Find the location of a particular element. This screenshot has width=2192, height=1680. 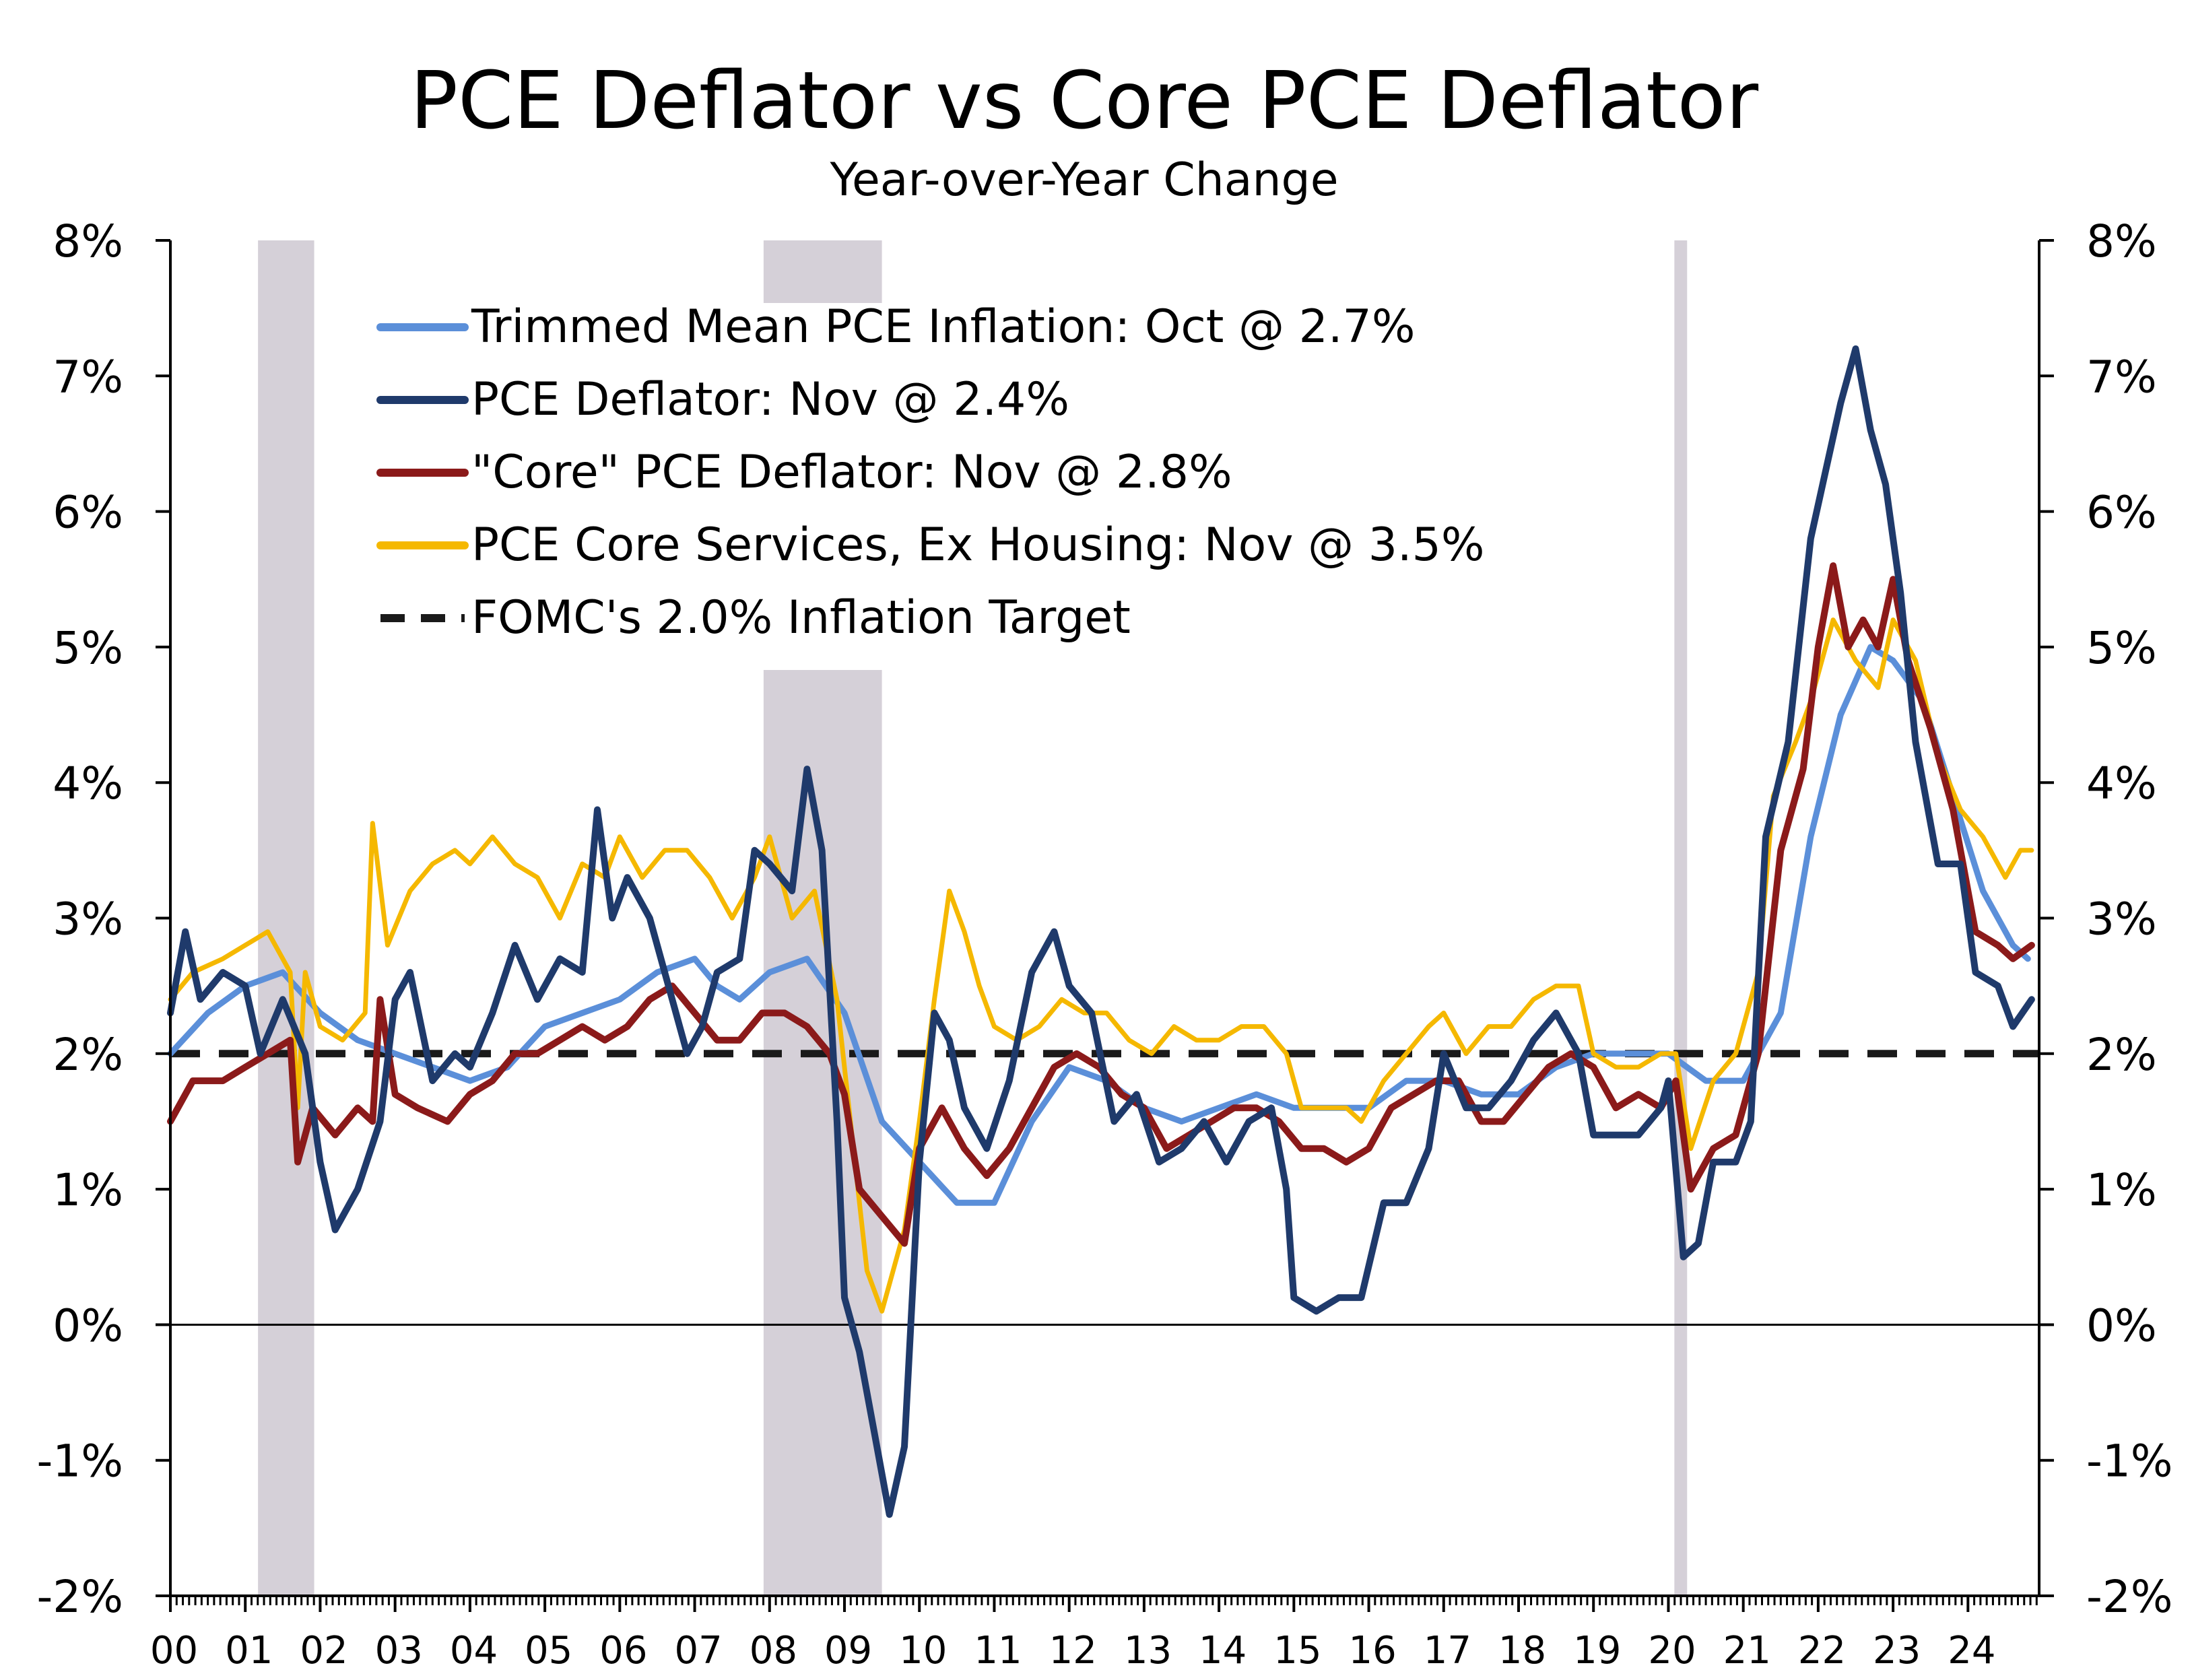

legend-label-1: Trimmed Mean PCE Inflation: Oct @ 2.7% is located at coordinates (943, 327).